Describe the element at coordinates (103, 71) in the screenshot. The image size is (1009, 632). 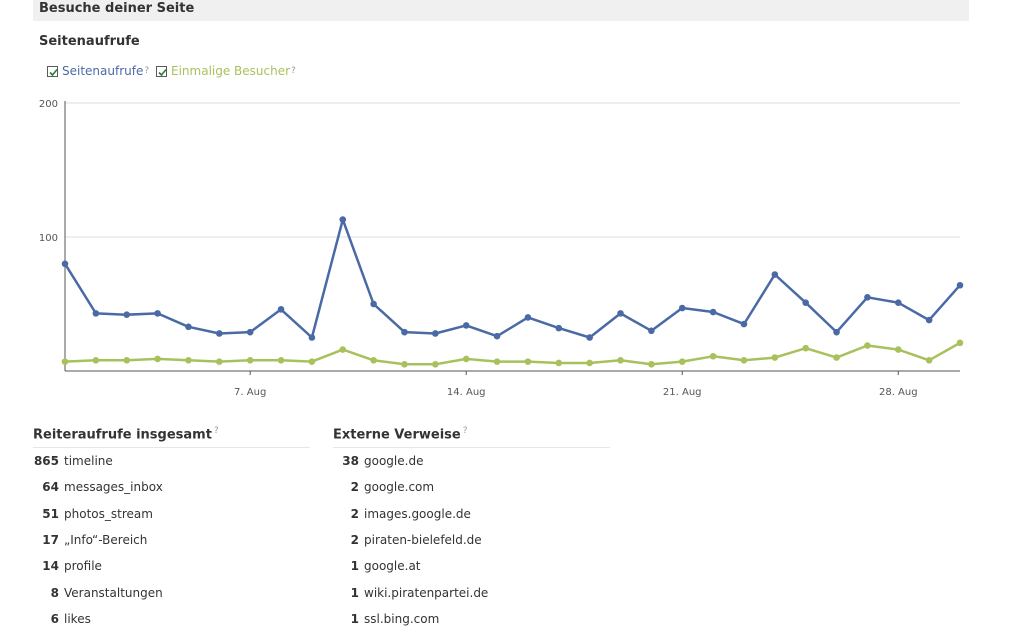
I see `legend-pageviews-label: Seitenaufrufe` at that location.